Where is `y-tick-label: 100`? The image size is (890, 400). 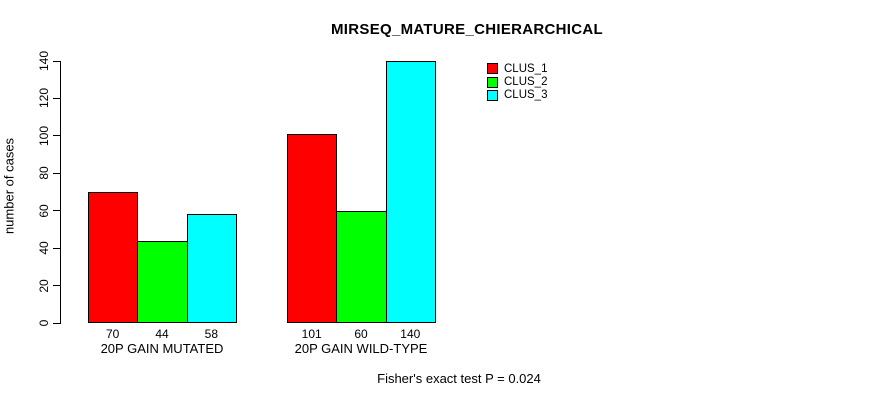
y-tick-label: 100 is located at coordinates (44, 135).